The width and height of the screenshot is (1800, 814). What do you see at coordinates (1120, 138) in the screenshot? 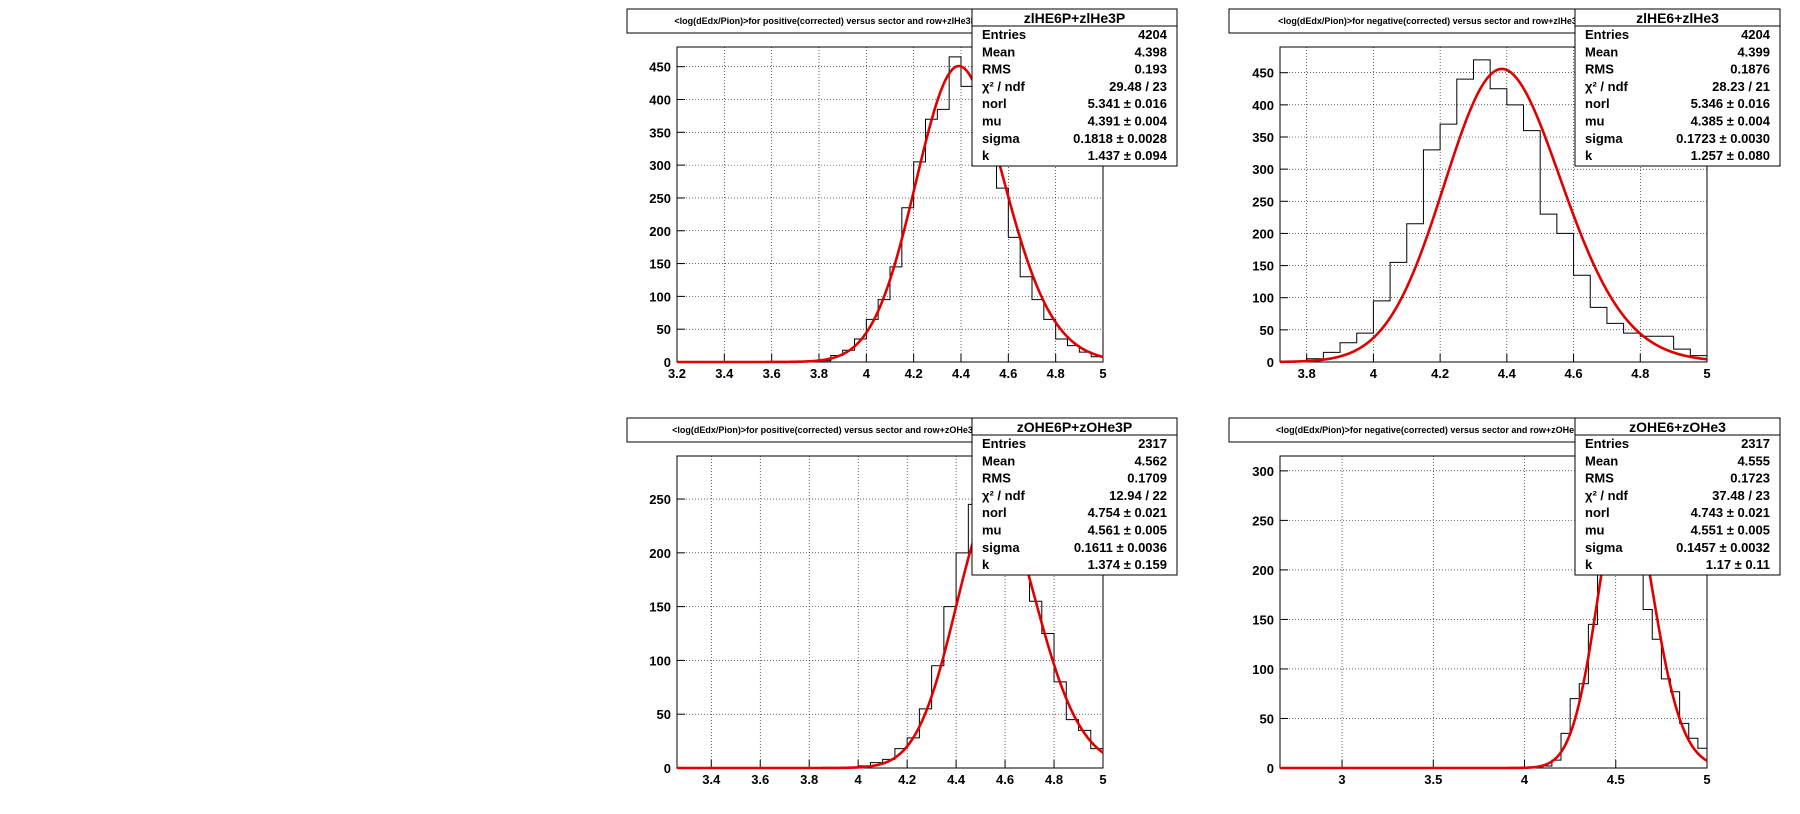
I see `stats-value: 0.1818 ± 0.0028` at bounding box center [1120, 138].